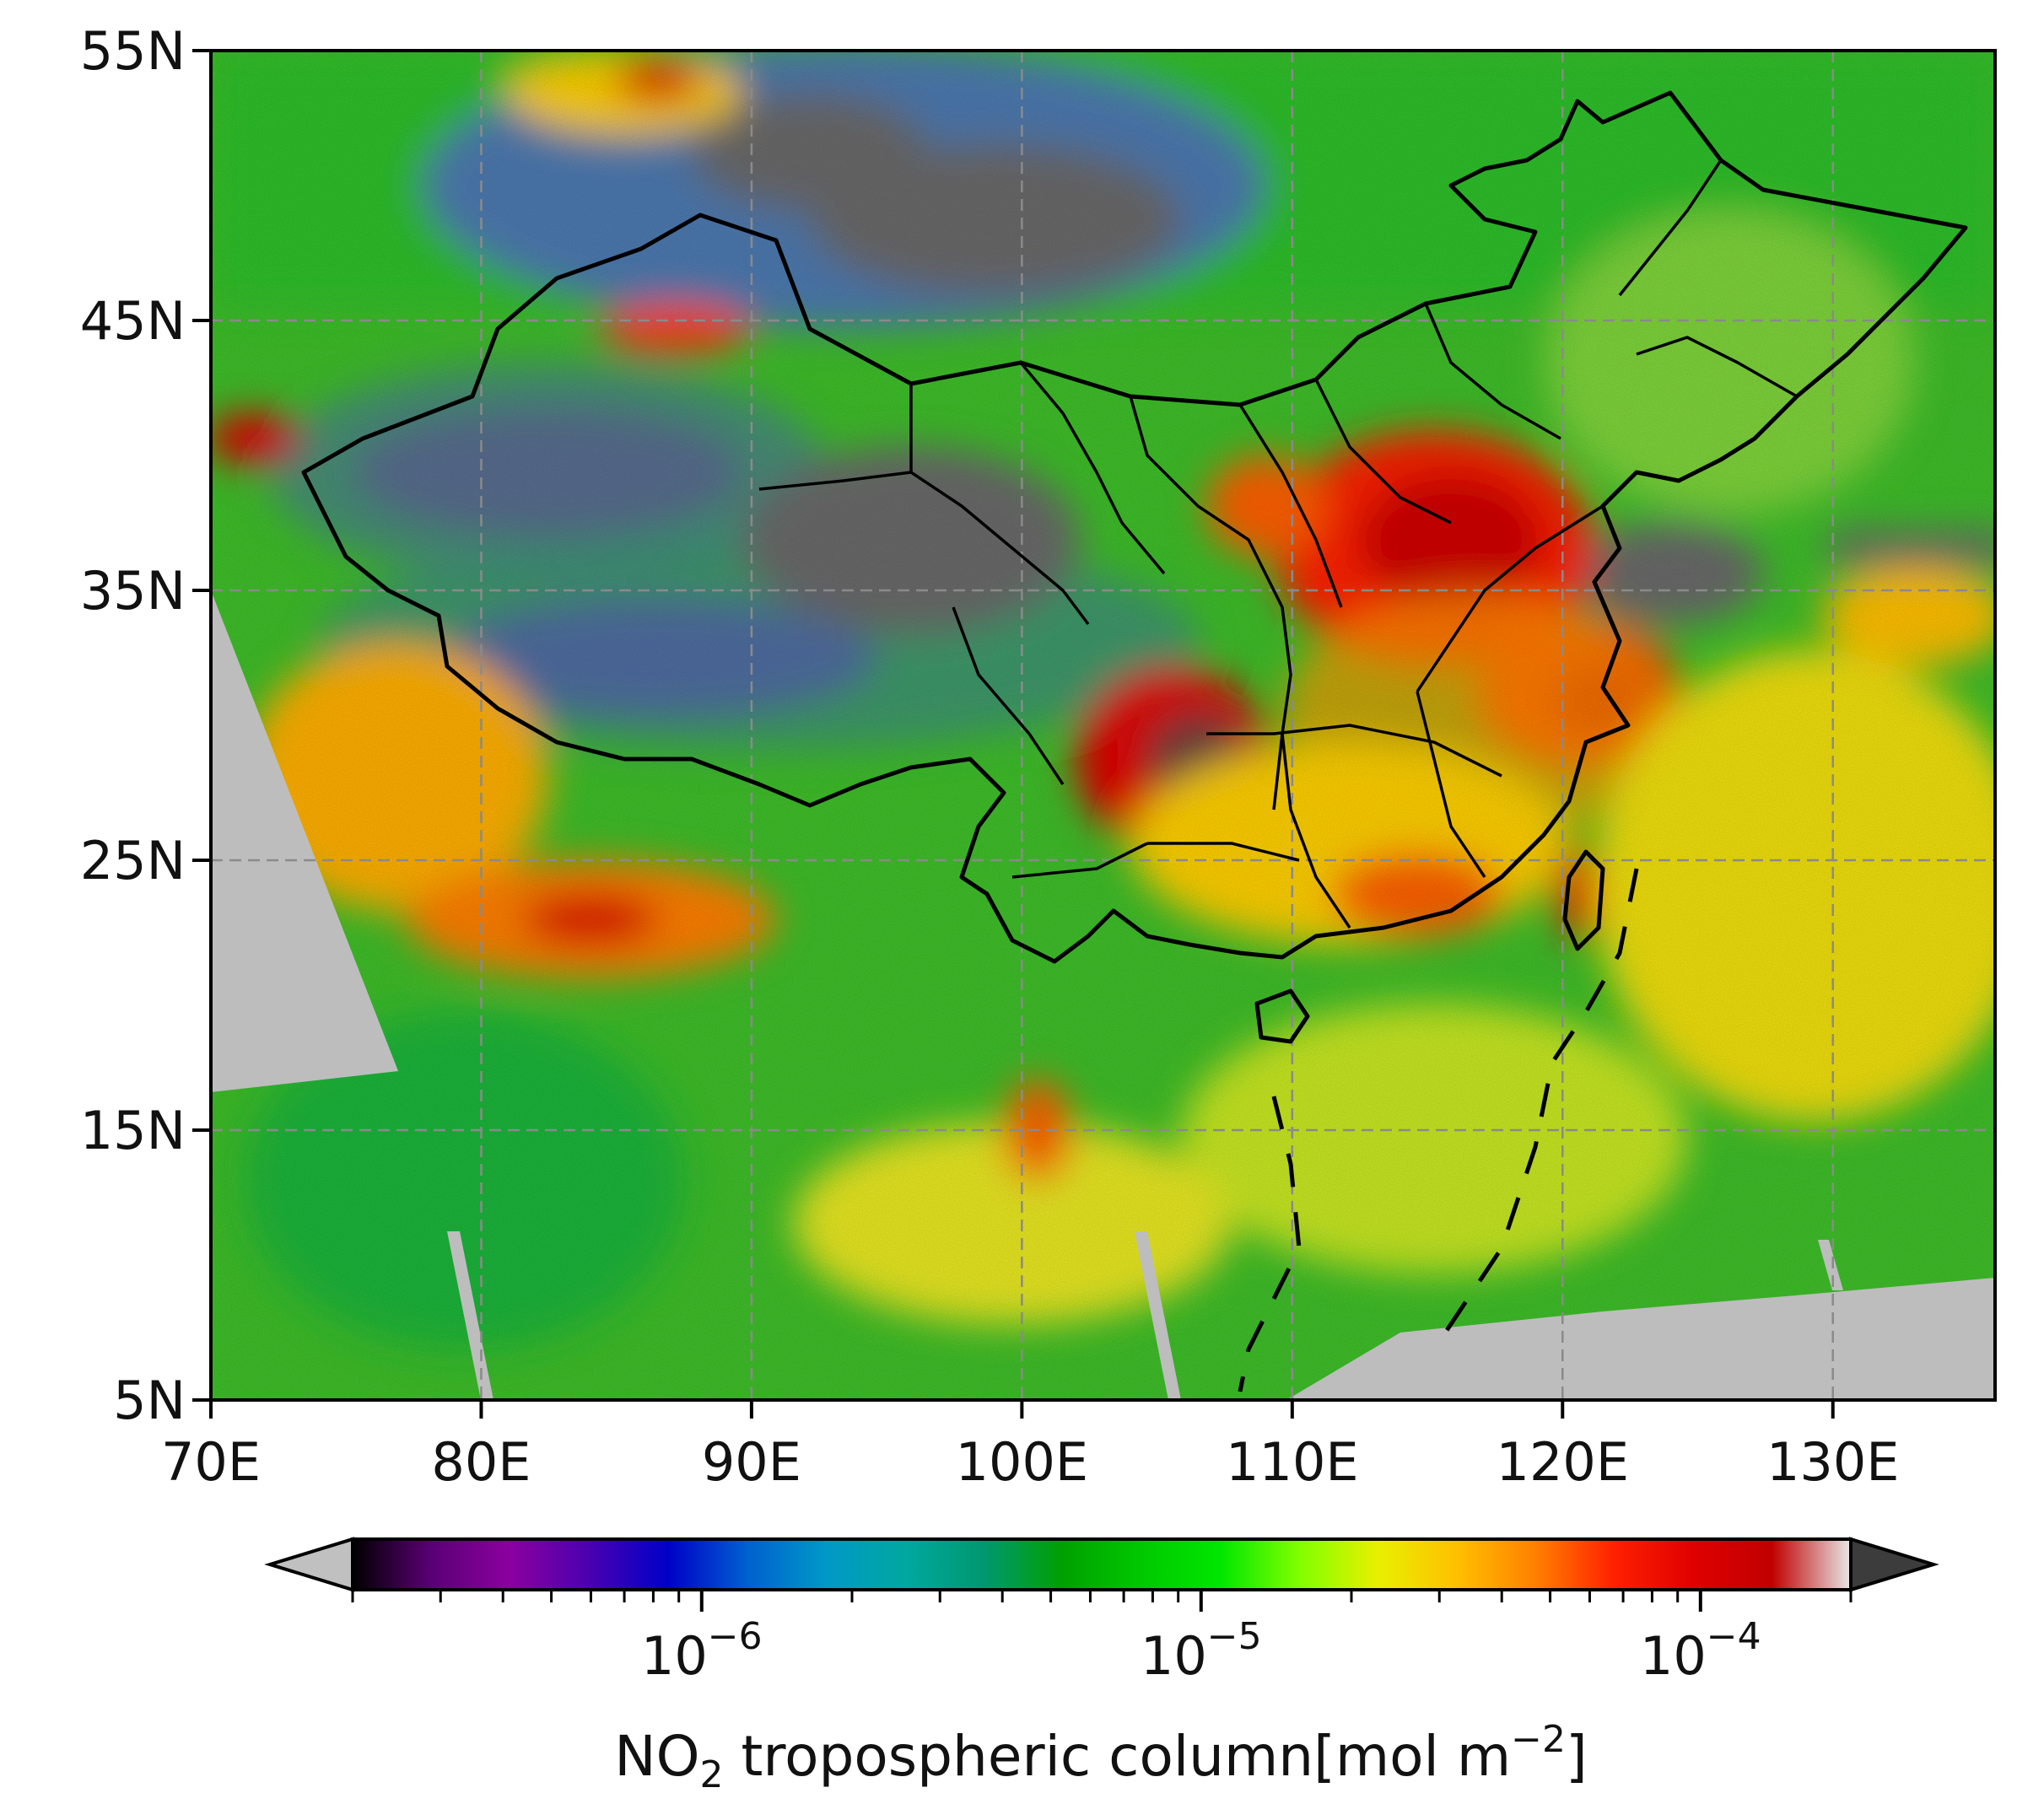 Image resolution: width=2017 pixels, height=1820 pixels. Describe the element at coordinates (1563, 1462) in the screenshot. I see `lon-tick-label: 120E` at that location.